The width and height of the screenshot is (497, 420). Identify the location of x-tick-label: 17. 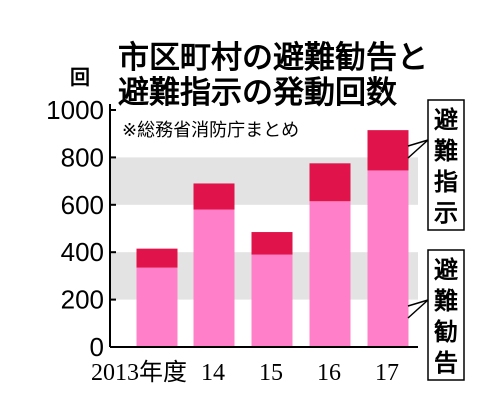
(387, 373).